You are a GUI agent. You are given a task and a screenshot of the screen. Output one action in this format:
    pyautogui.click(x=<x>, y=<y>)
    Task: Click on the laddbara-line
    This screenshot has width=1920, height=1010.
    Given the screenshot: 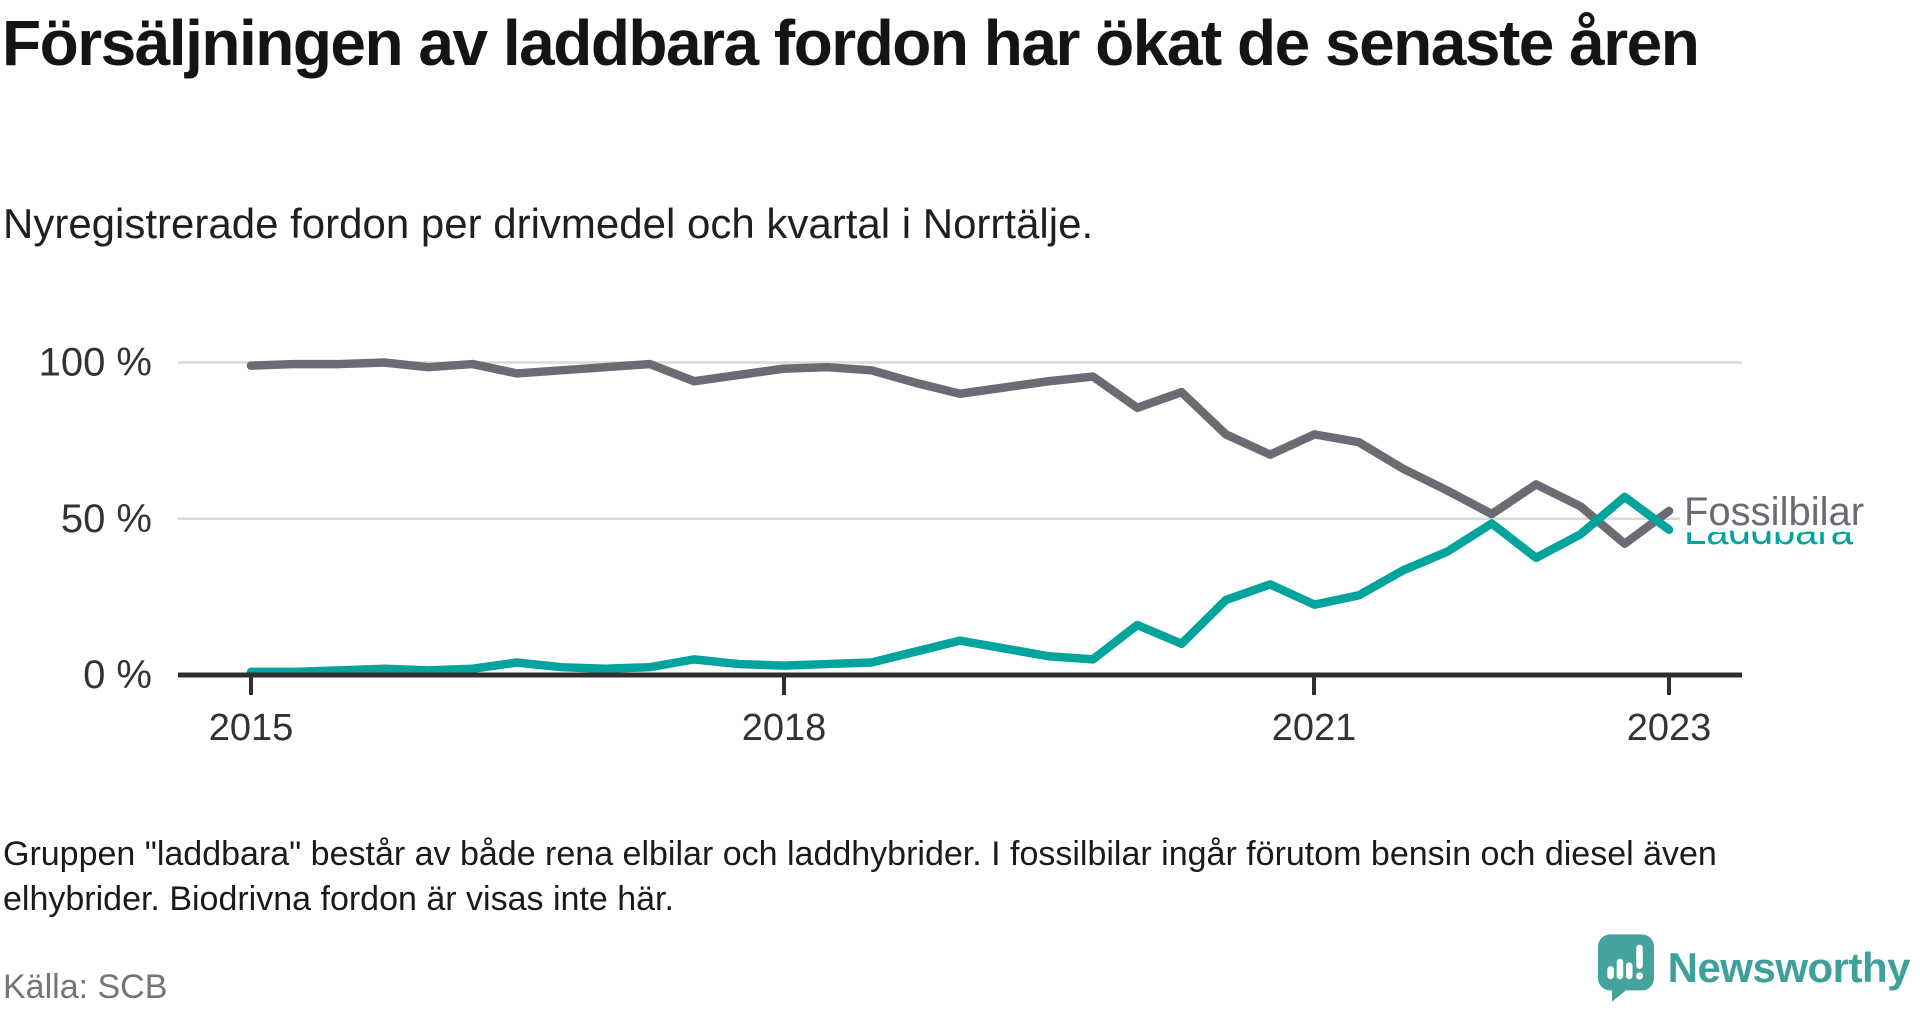 What is the action you would take?
    pyautogui.click(x=960, y=584)
    